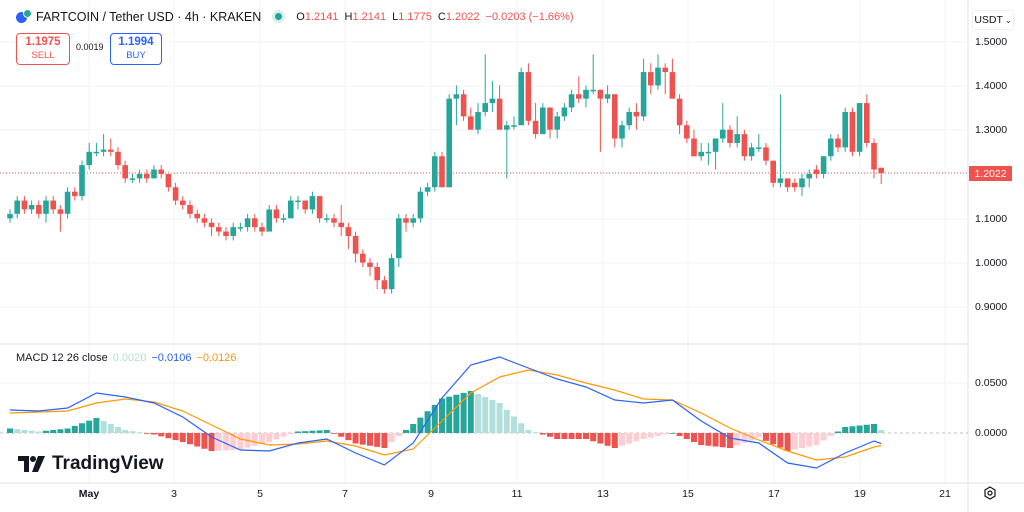 The image size is (1024, 512). I want to click on close-label: C, so click(441, 16).